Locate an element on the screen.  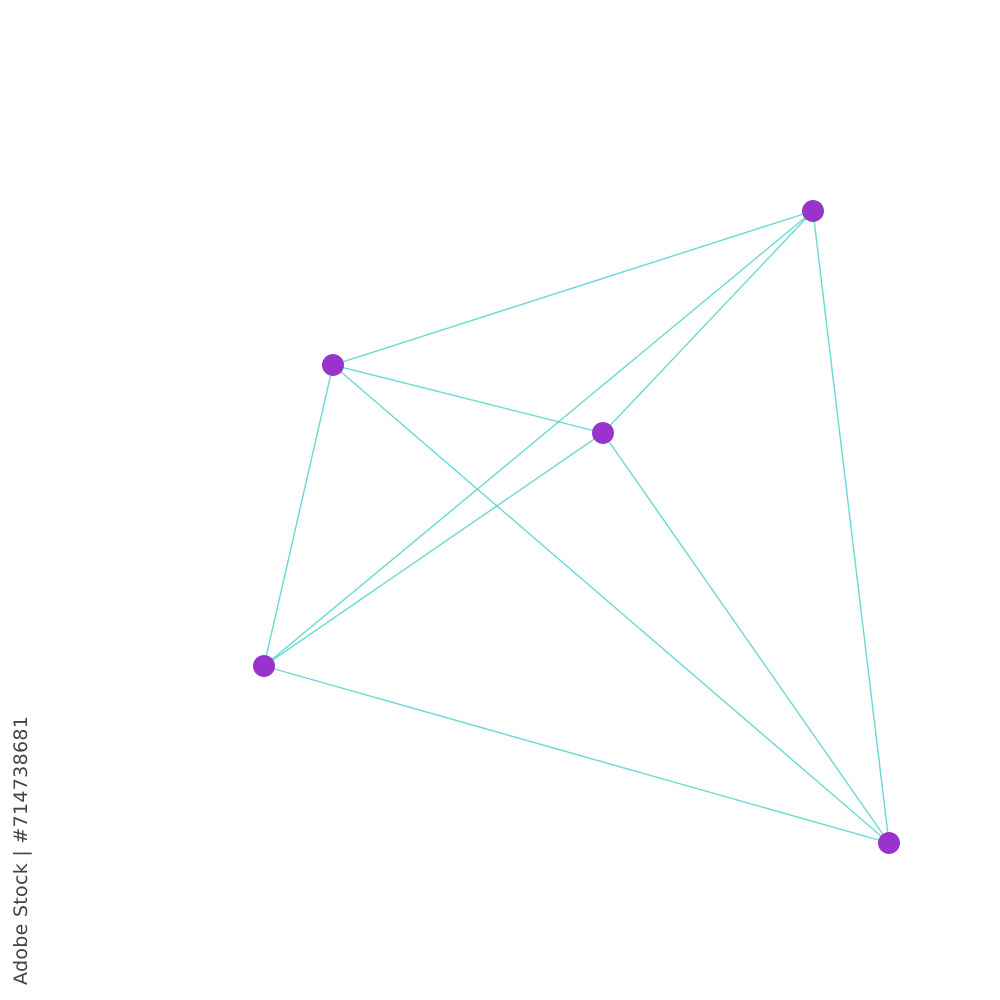
edge-A-E is located at coordinates (851, 527).